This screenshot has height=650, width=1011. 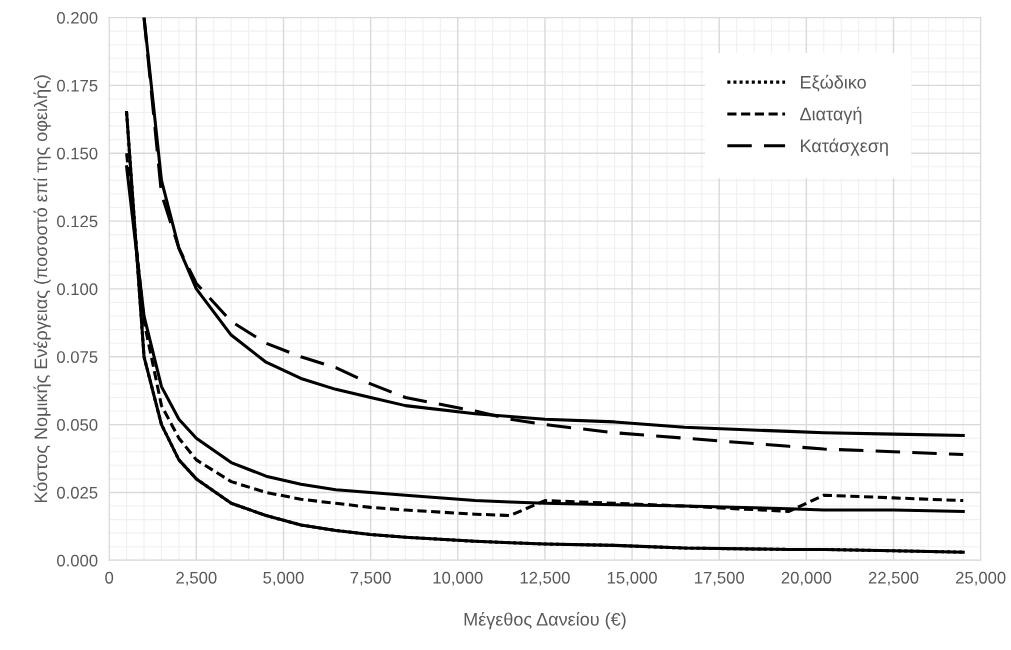 What do you see at coordinates (545, 620) in the screenshot?
I see `x-axis-title: Μέγεθος Δανείου (€)` at bounding box center [545, 620].